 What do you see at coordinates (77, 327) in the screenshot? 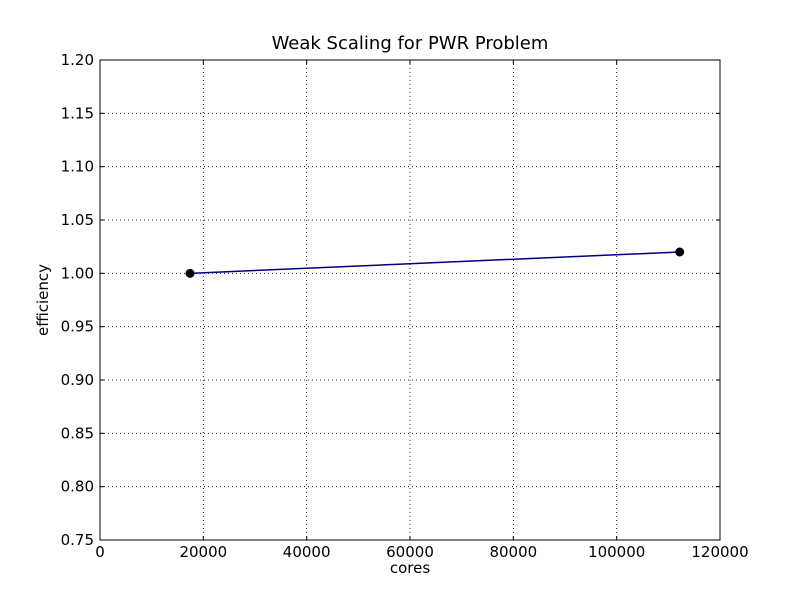
I see `y-tick-label: 0.95` at bounding box center [77, 327].